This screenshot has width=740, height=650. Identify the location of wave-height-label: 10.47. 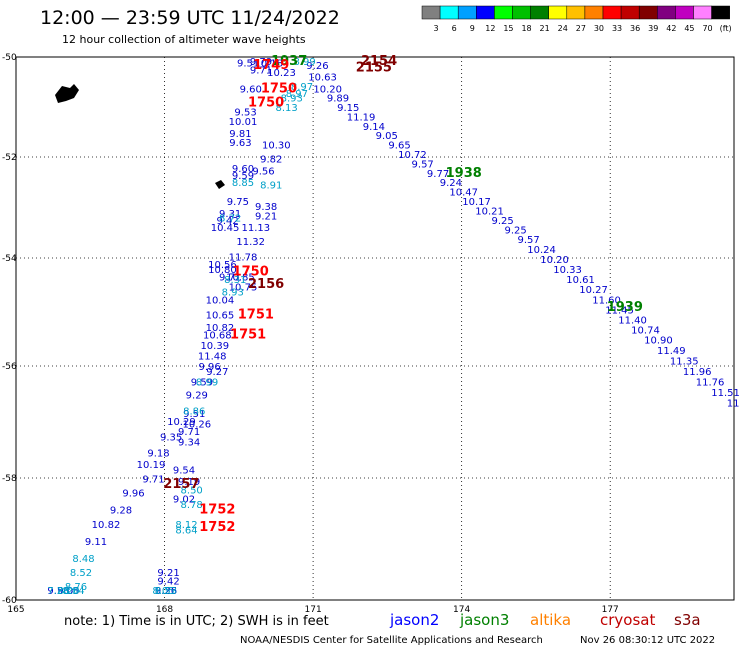
(463, 193).